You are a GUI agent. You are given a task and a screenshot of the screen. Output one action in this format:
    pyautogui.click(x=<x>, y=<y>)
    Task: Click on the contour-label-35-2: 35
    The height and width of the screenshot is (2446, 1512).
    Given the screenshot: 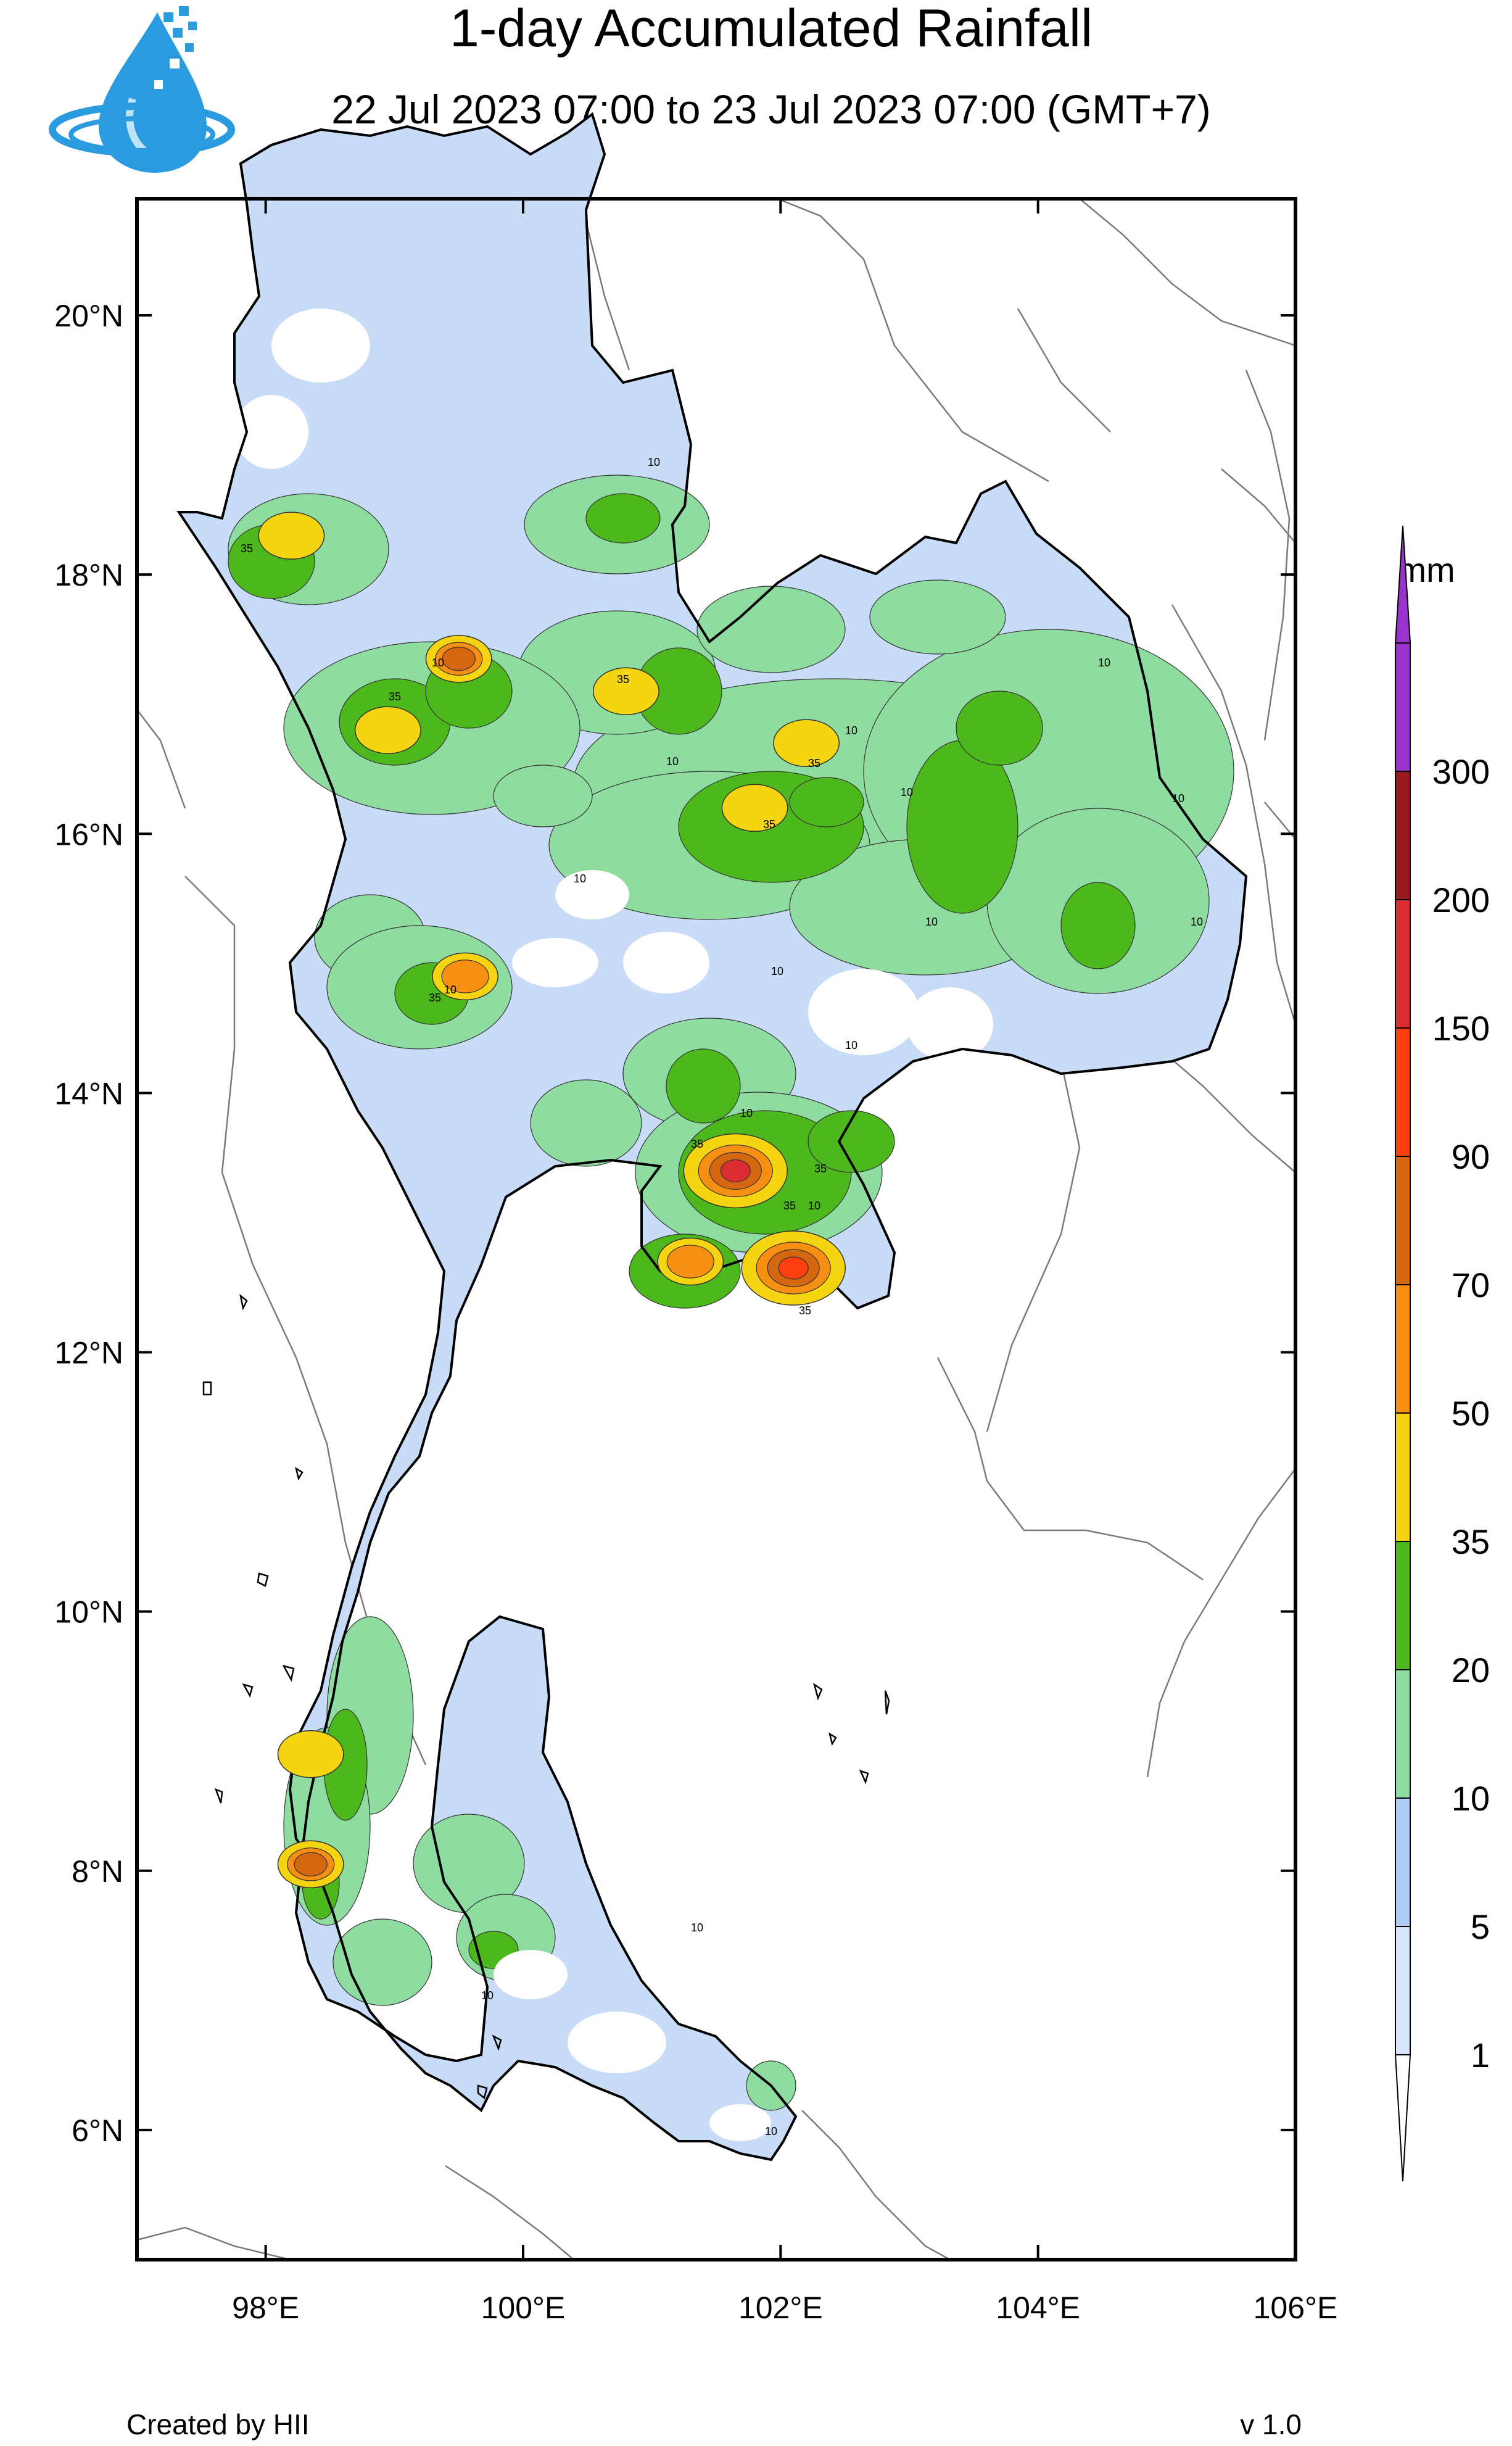 What is the action you would take?
    pyautogui.click(x=623, y=679)
    